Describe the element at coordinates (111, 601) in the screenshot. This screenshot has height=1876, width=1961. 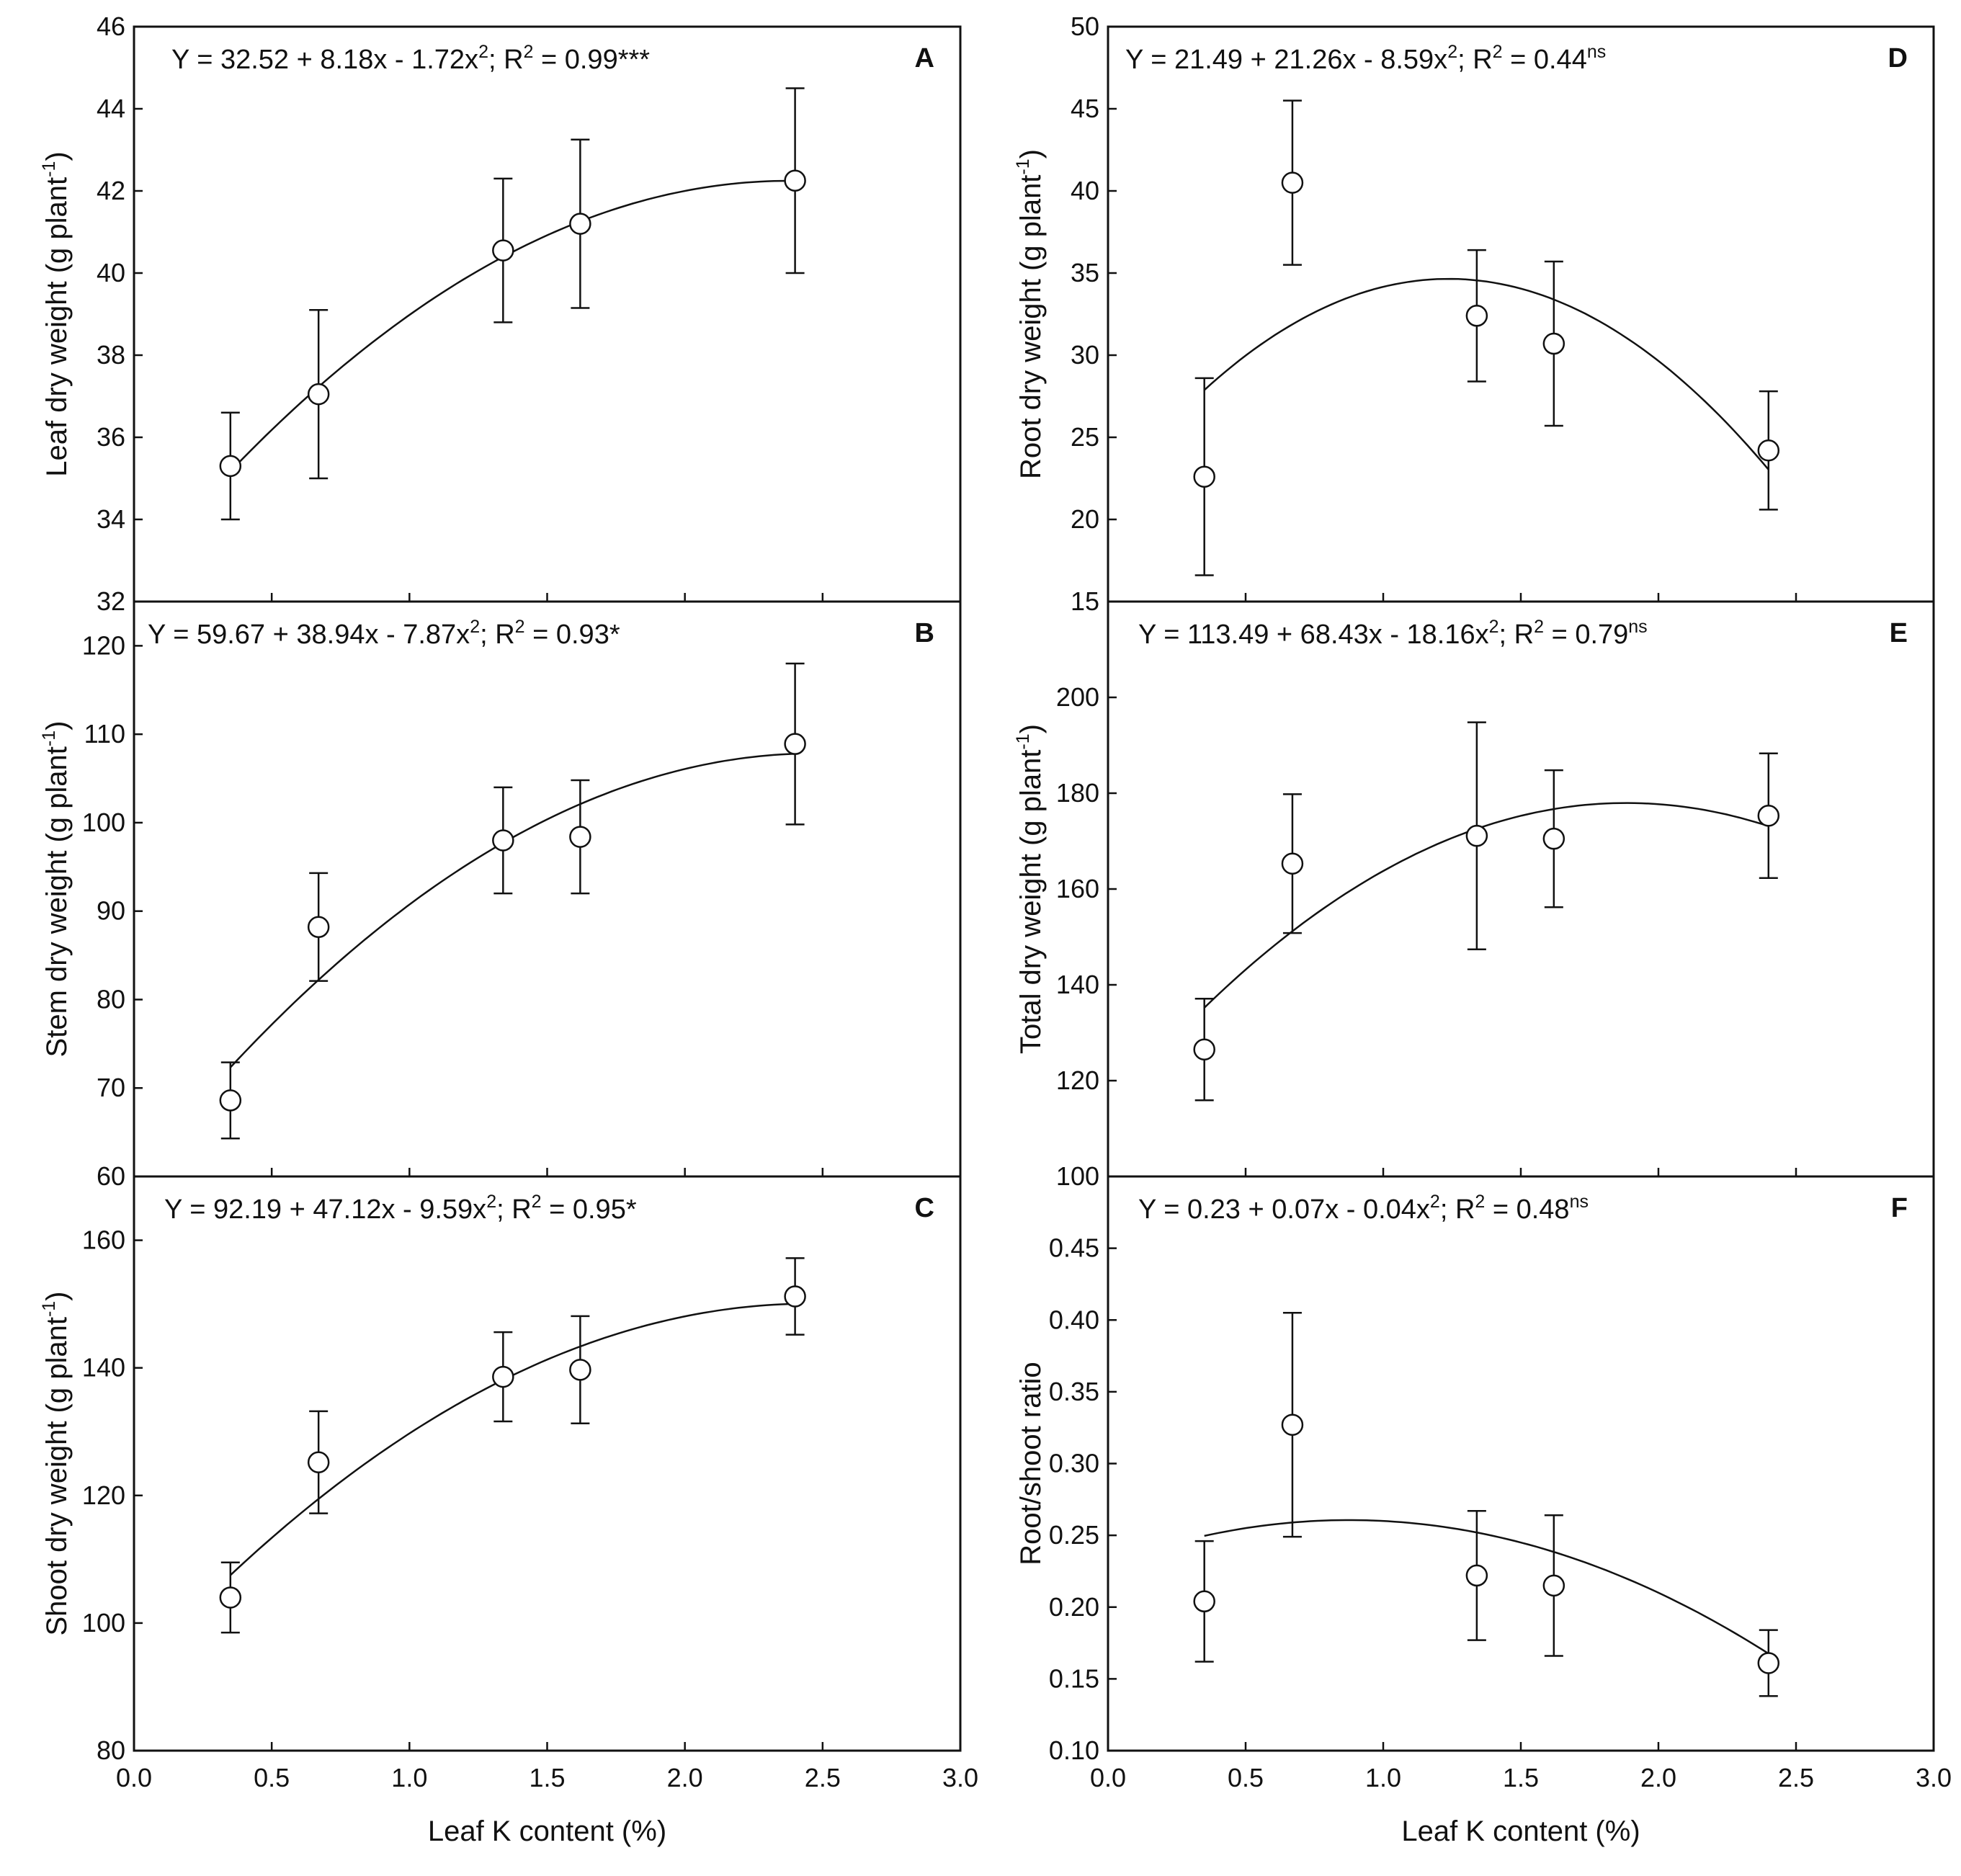
I see `y-tick-label: 32` at that location.